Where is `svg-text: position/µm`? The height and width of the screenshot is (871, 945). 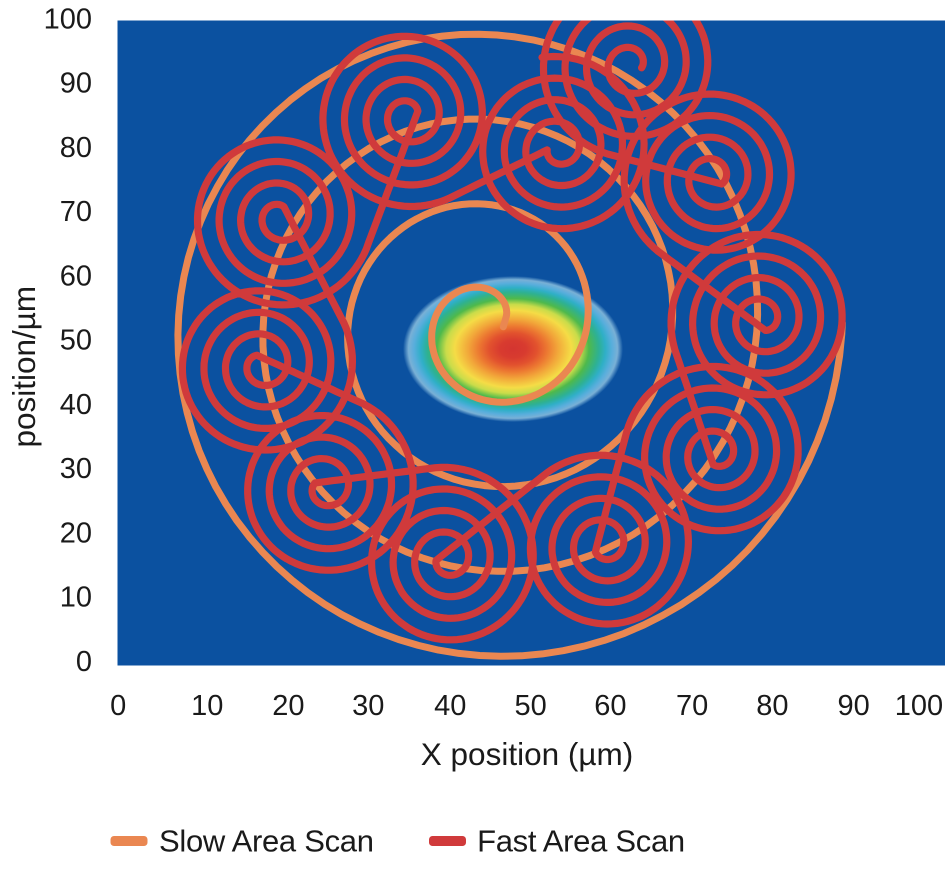
svg-text: position/µm is located at coordinates (24, 367).